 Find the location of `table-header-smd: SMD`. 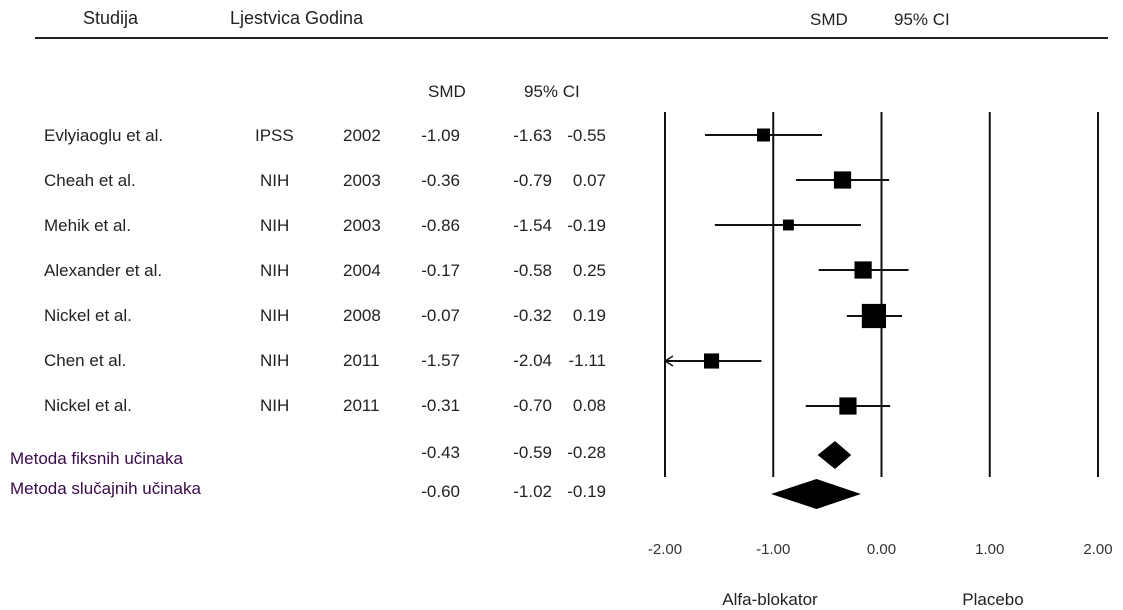

table-header-smd: SMD is located at coordinates (447, 91).